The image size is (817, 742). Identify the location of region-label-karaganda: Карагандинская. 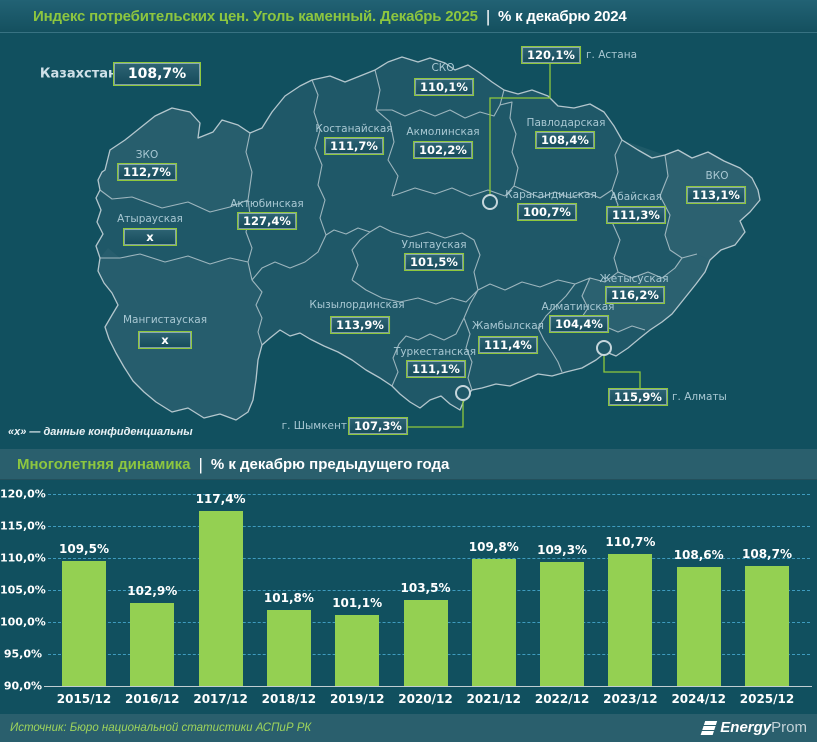
(551, 195).